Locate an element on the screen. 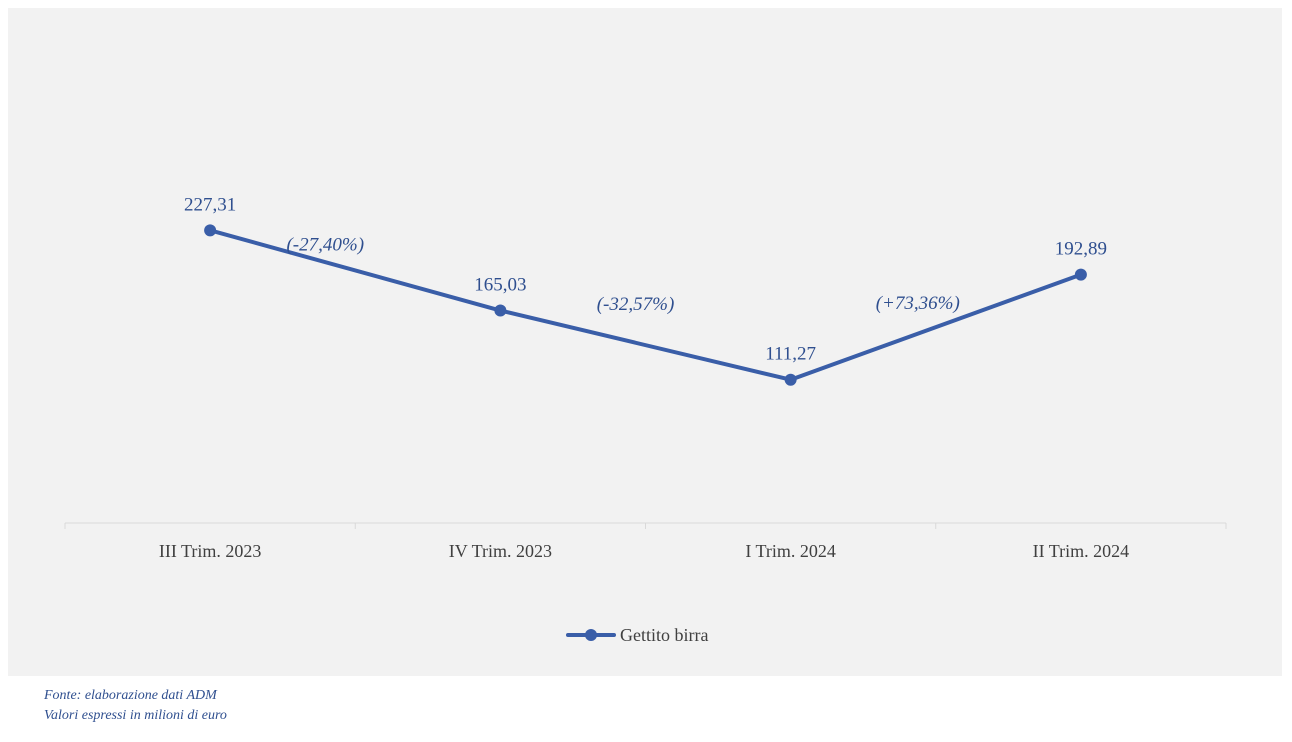 This screenshot has width=1292, height=742. source-note: Fonte: elaborazione dati ADM is located at coordinates (130, 695).